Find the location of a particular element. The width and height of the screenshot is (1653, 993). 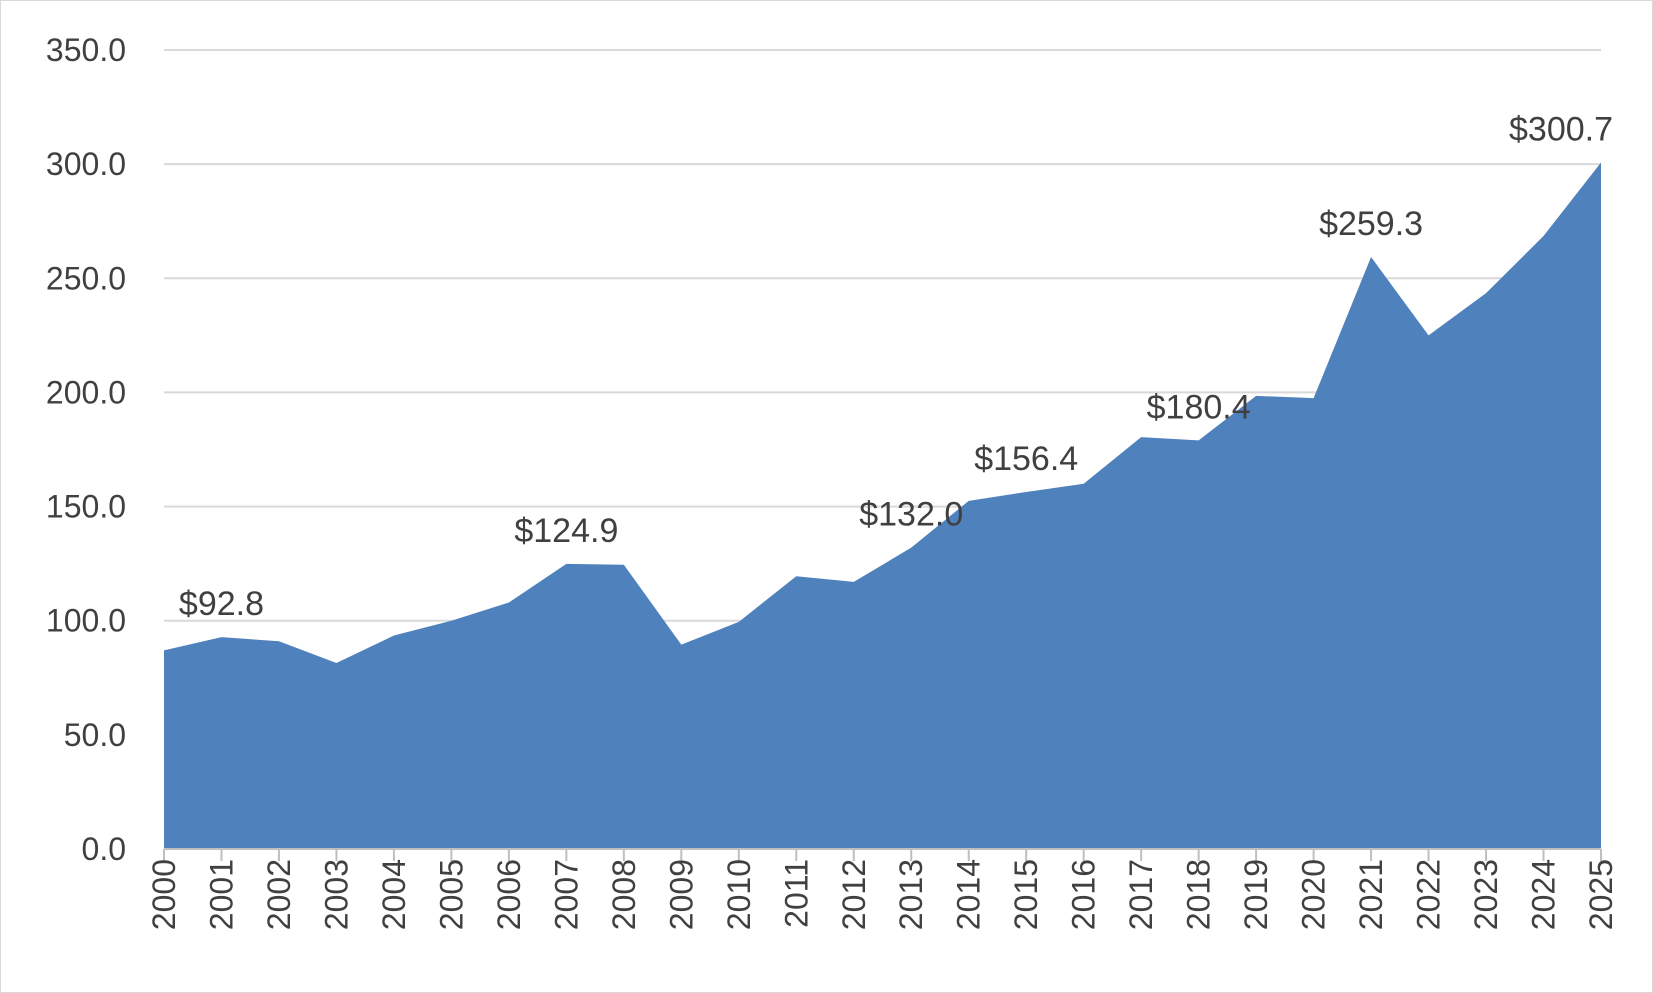

x-tick-label: 2022 is located at coordinates (1429, 894).